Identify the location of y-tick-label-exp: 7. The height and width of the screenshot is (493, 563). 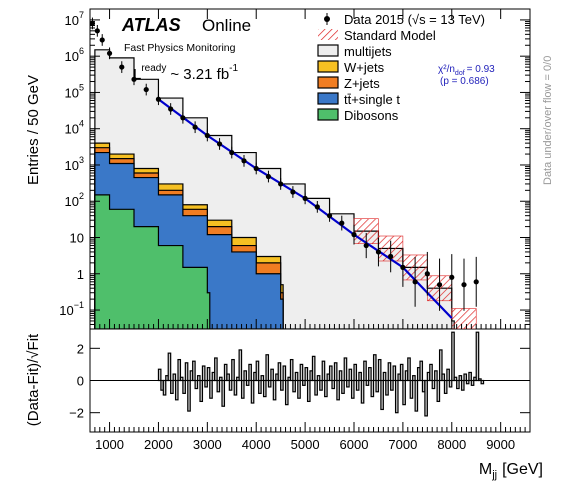
(81, 15).